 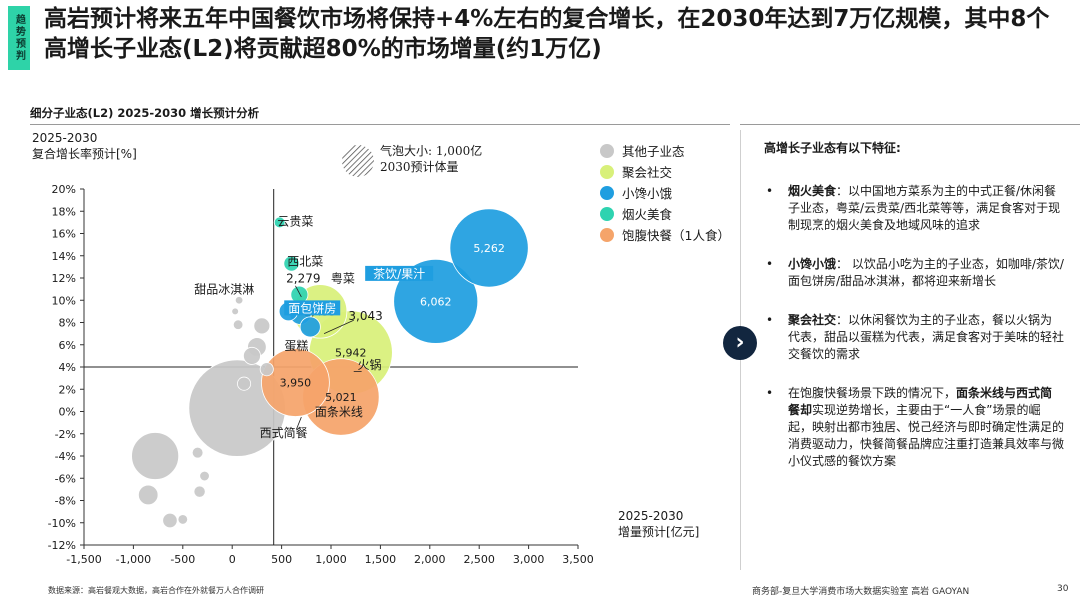 I want to click on divider-line, so click(x=380, y=124).